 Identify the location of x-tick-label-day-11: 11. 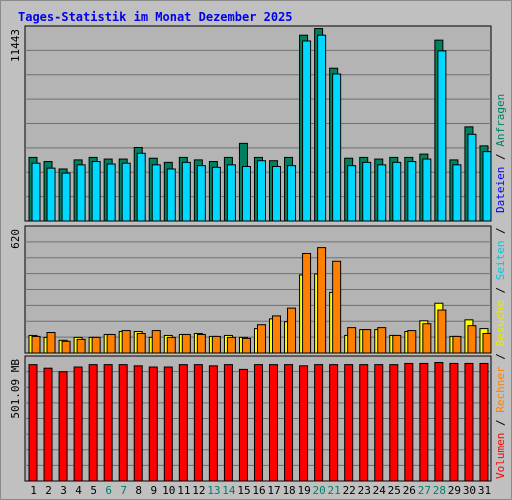
(183, 490).